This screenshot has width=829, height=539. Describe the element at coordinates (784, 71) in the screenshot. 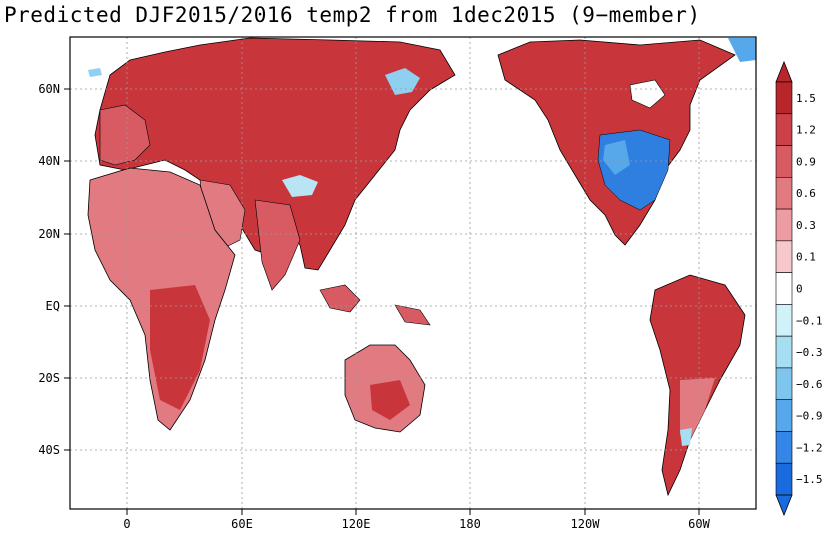

I see `colorbar-top-arrow` at that location.